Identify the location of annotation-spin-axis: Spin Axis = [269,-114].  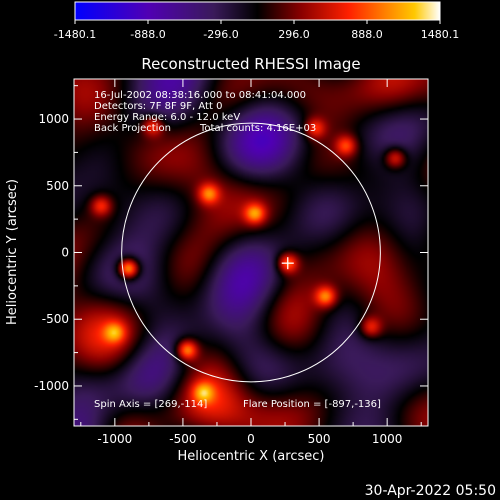
(150, 404).